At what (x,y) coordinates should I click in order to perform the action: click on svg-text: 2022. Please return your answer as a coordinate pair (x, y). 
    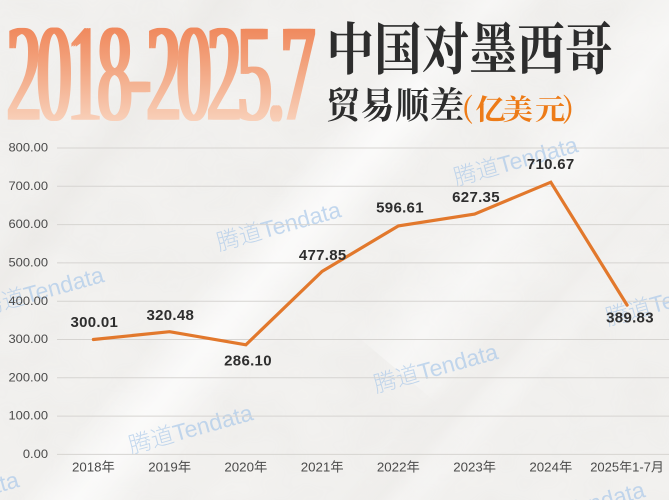
    Looking at the image, I should click on (392, 467).